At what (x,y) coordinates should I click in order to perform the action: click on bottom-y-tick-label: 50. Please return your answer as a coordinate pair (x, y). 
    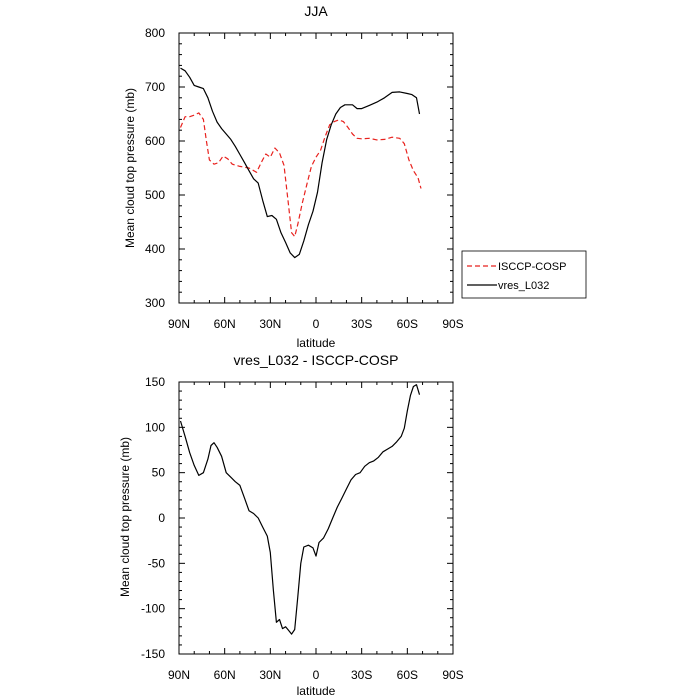
    Looking at the image, I should click on (159, 473).